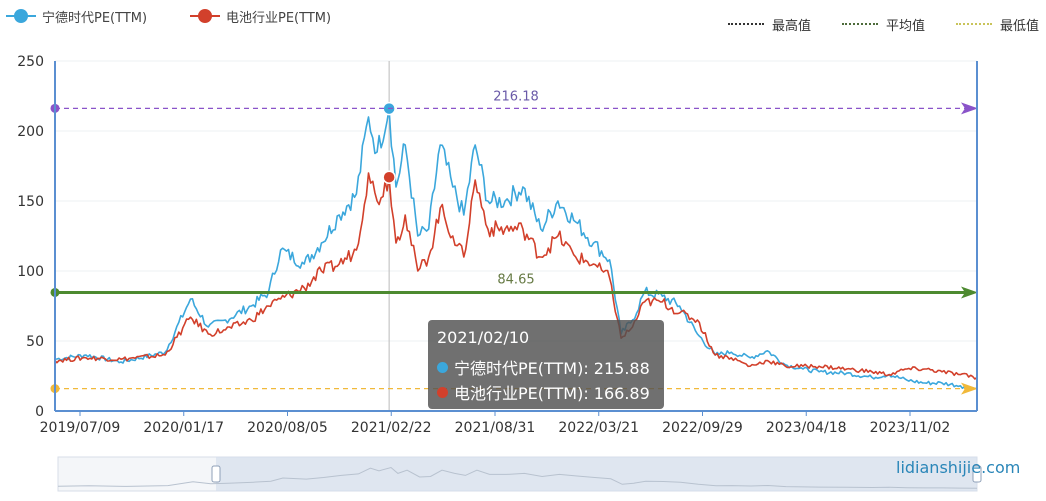 The height and width of the screenshot is (501, 1046). Describe the element at coordinates (216, 474) in the screenshot. I see `dz-handle-left` at that location.